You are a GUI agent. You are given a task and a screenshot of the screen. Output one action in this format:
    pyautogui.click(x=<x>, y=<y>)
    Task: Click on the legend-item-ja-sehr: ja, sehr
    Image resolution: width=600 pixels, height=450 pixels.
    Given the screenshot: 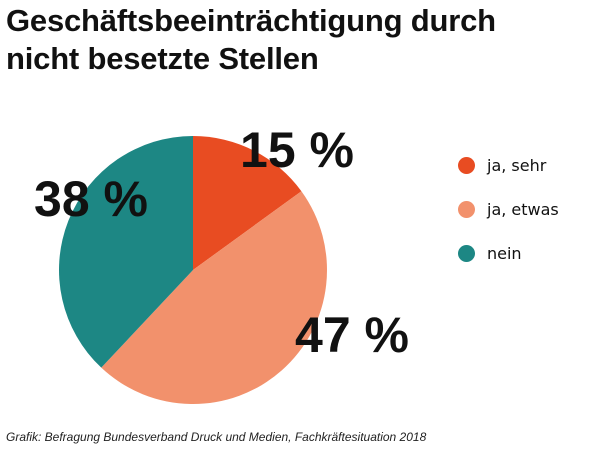 What is the action you would take?
    pyautogui.click(x=508, y=165)
    